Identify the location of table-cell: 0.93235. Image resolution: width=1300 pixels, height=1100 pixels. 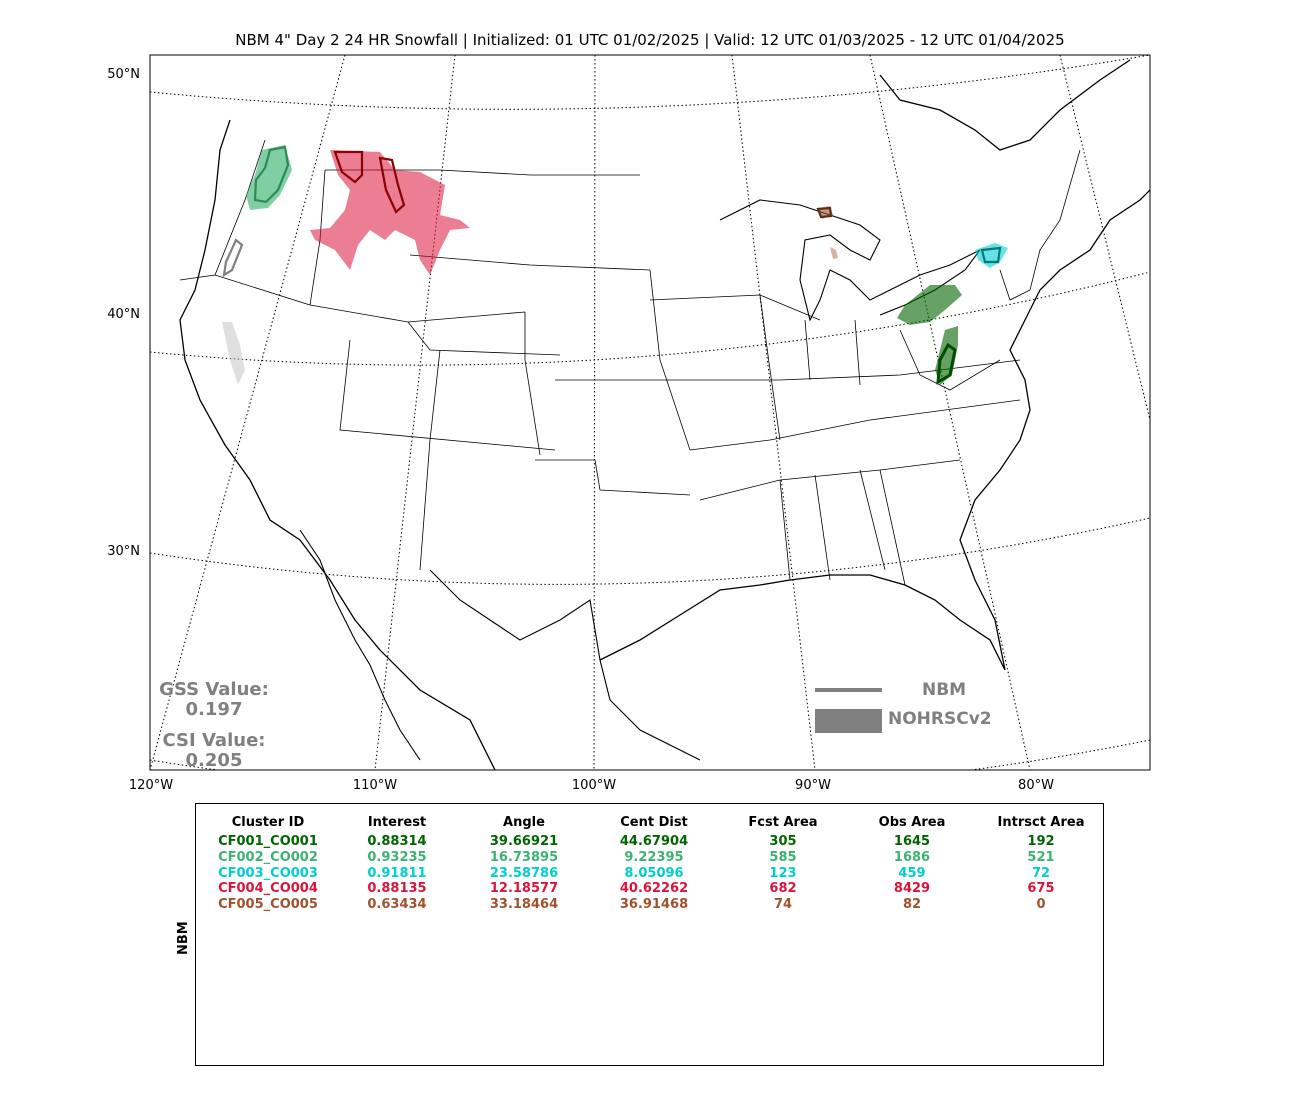
(397, 857).